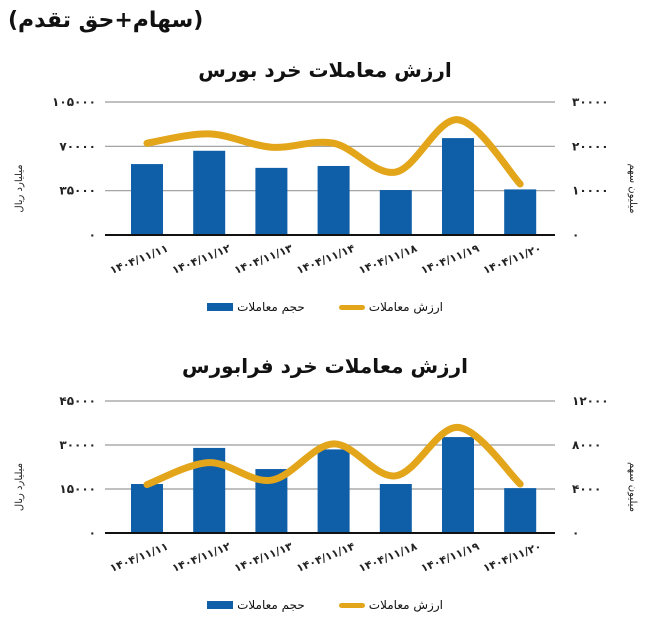 The width and height of the screenshot is (650, 628). What do you see at coordinates (325, 366) in the screenshot?
I see `chart-title-farabourse: ارزش معاملات خرد فرابورس` at bounding box center [325, 366].